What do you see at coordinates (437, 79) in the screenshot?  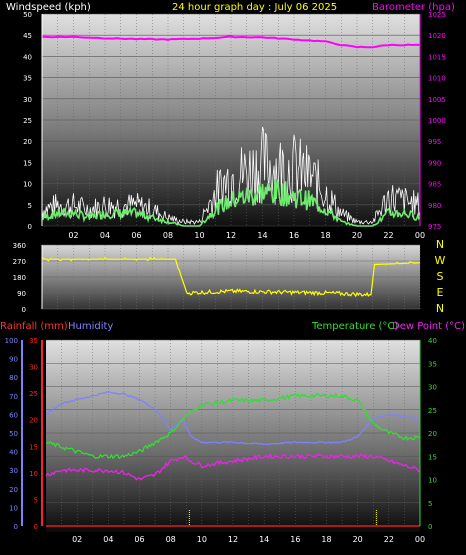 I see `y2-tick-label: 1010` at bounding box center [437, 79].